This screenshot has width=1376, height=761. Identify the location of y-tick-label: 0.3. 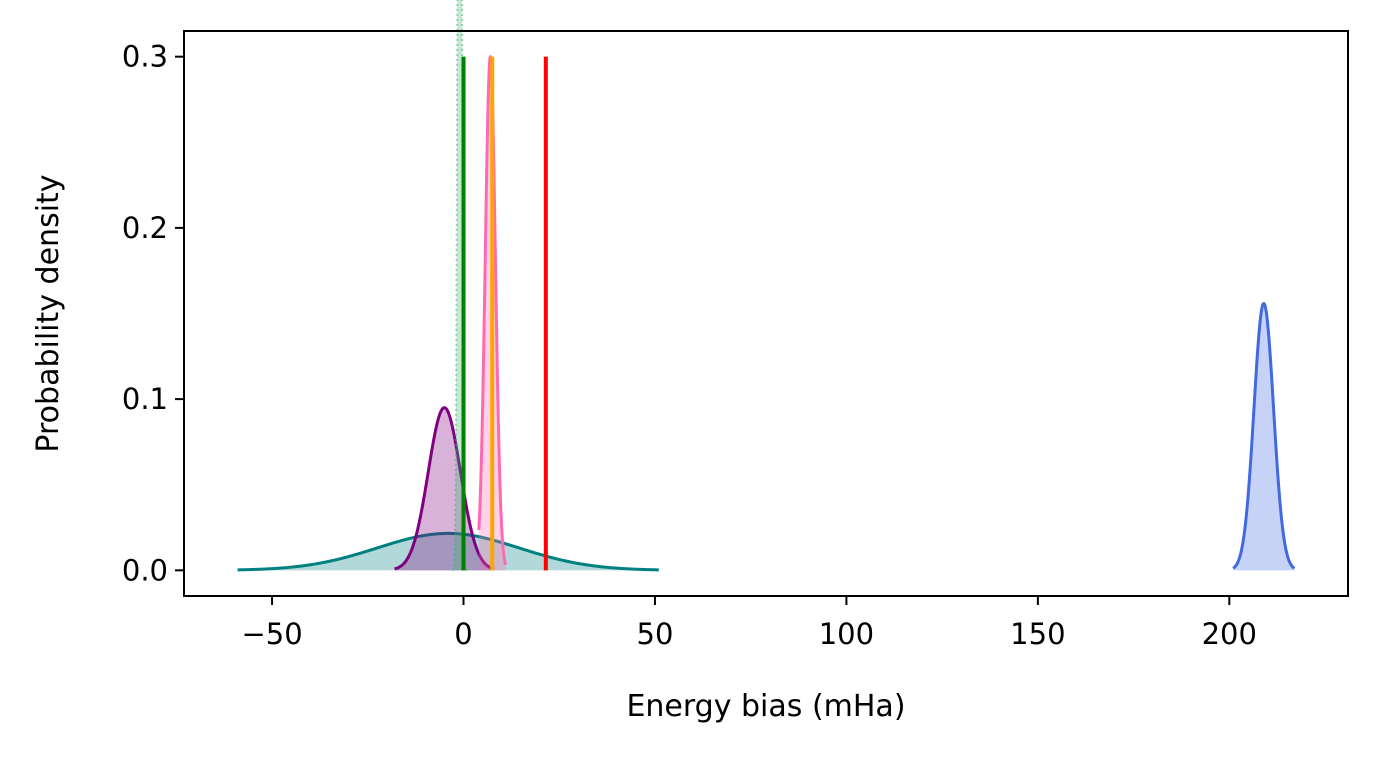
(145, 57).